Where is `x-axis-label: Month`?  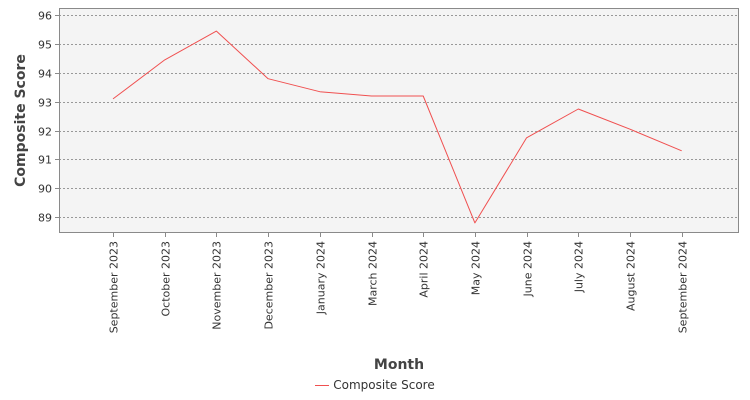
x-axis-label: Month is located at coordinates (399, 365).